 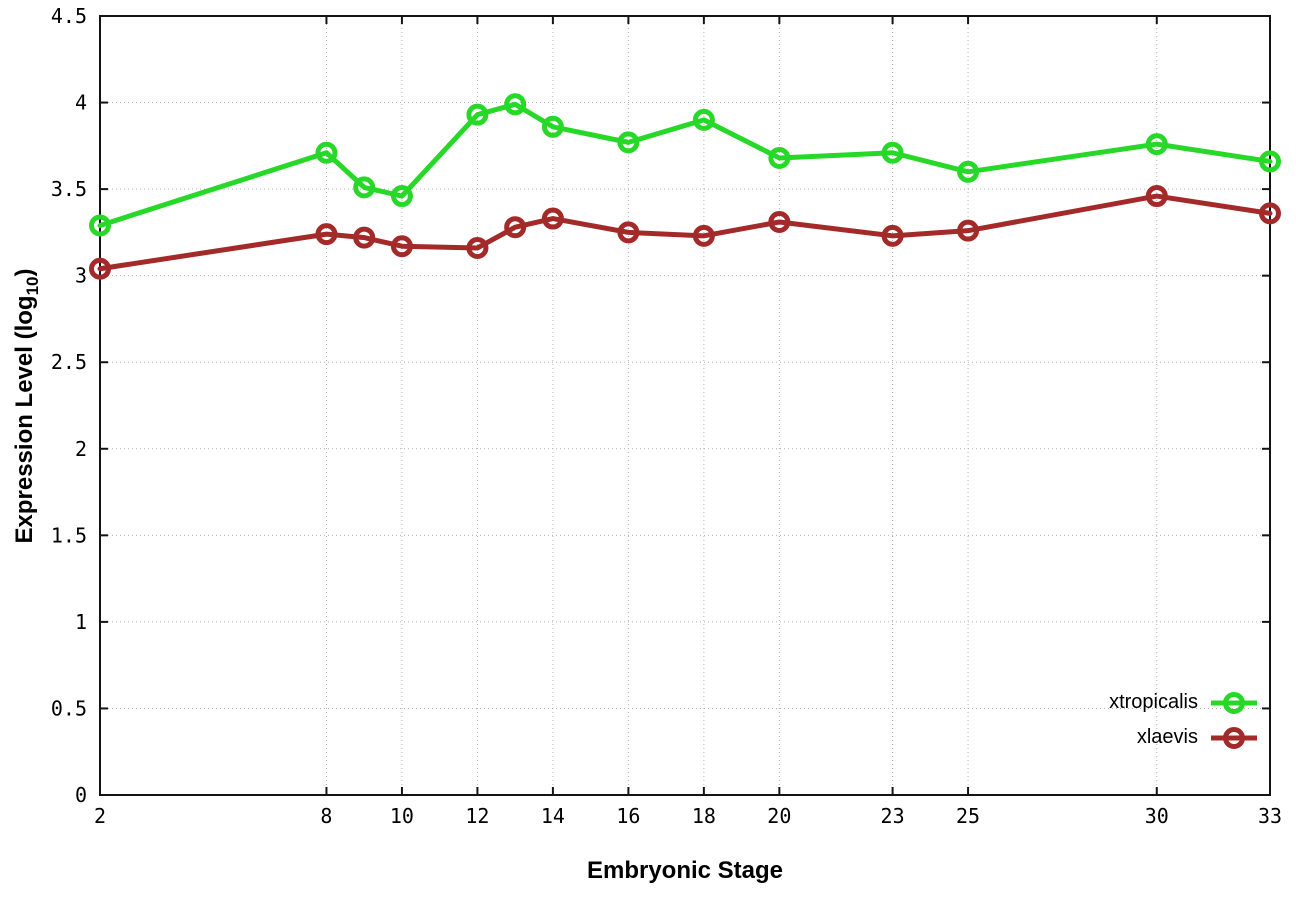 I want to click on x-tick-label: 20, so click(x=779, y=816).